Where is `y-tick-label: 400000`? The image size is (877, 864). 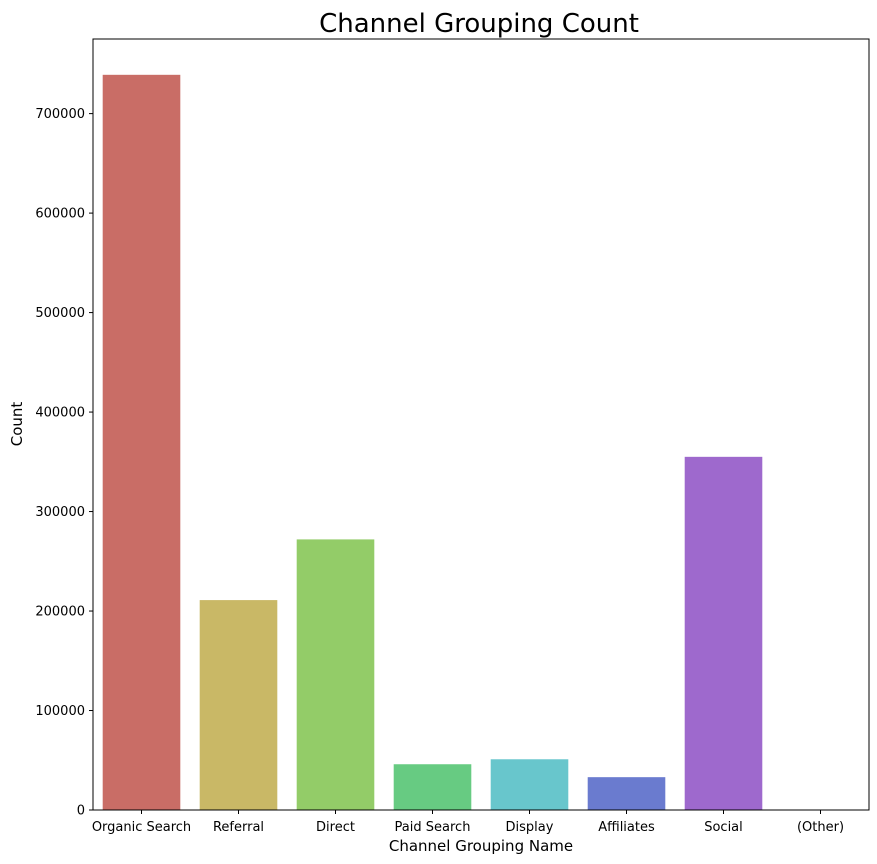
y-tick-label: 400000 is located at coordinates (60, 413).